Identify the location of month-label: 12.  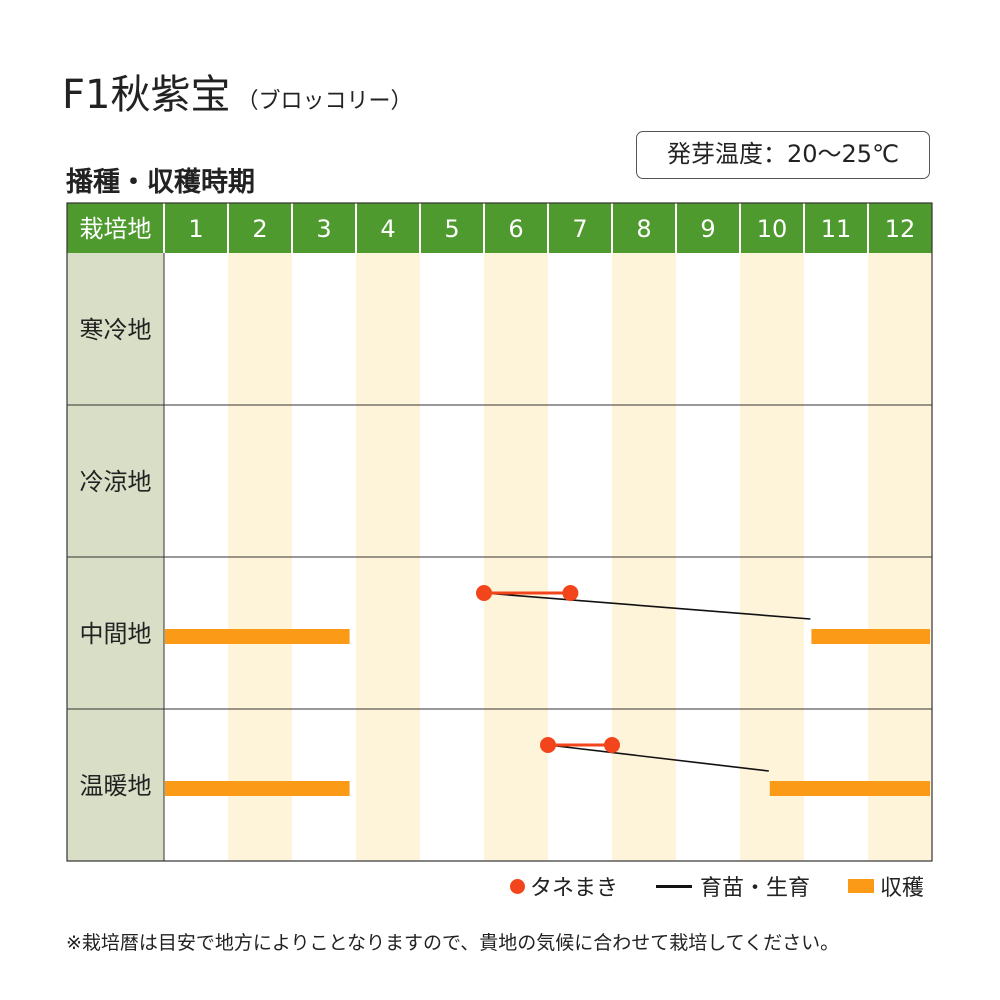
(900, 229).